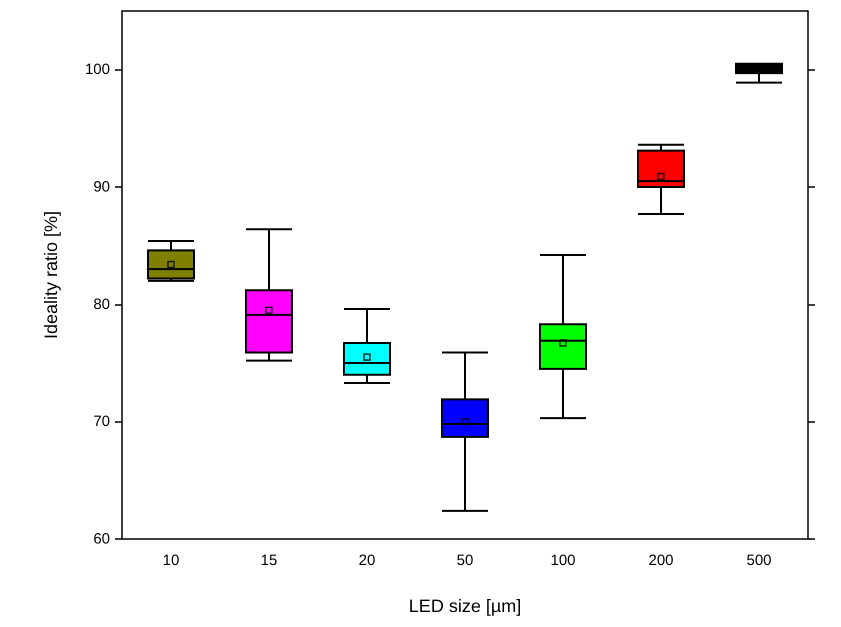  What do you see at coordinates (759, 560) in the screenshot?
I see `x-tick-label: 500` at bounding box center [759, 560].